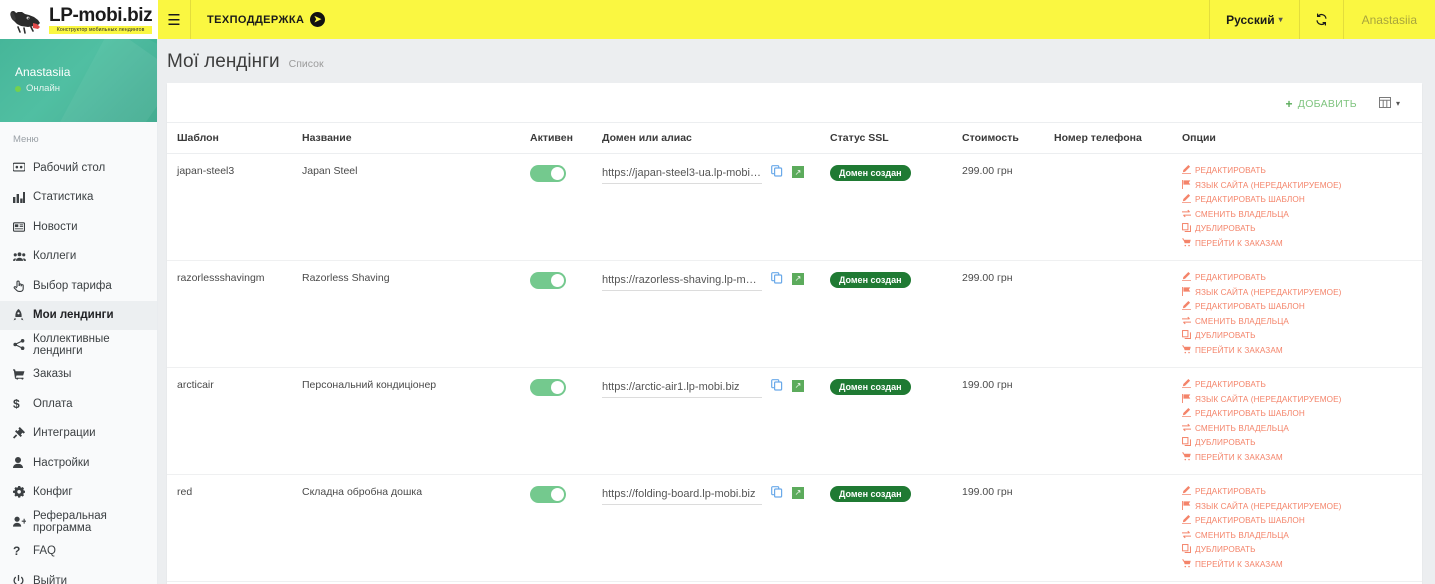  What do you see at coordinates (716, 138) in the screenshot?
I see `column-header-domain: Домен или алиас` at bounding box center [716, 138].